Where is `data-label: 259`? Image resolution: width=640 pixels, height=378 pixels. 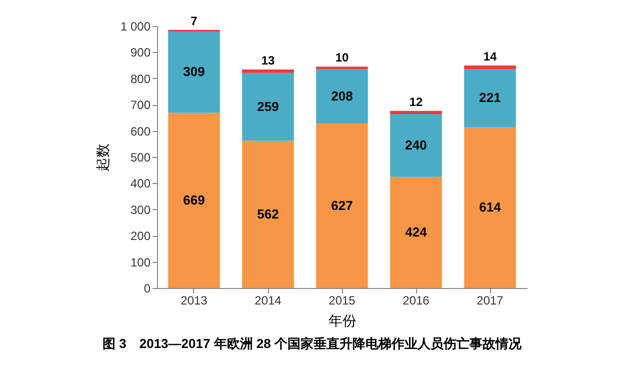
data-label: 259 is located at coordinates (268, 106).